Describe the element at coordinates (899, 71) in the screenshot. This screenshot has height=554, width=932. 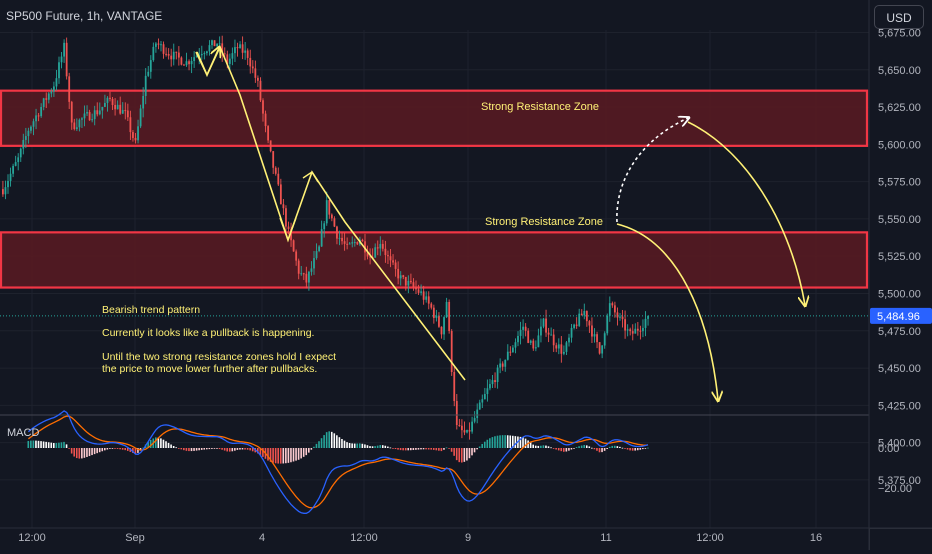
I see `price-tick-label: 5,650.00` at that location.